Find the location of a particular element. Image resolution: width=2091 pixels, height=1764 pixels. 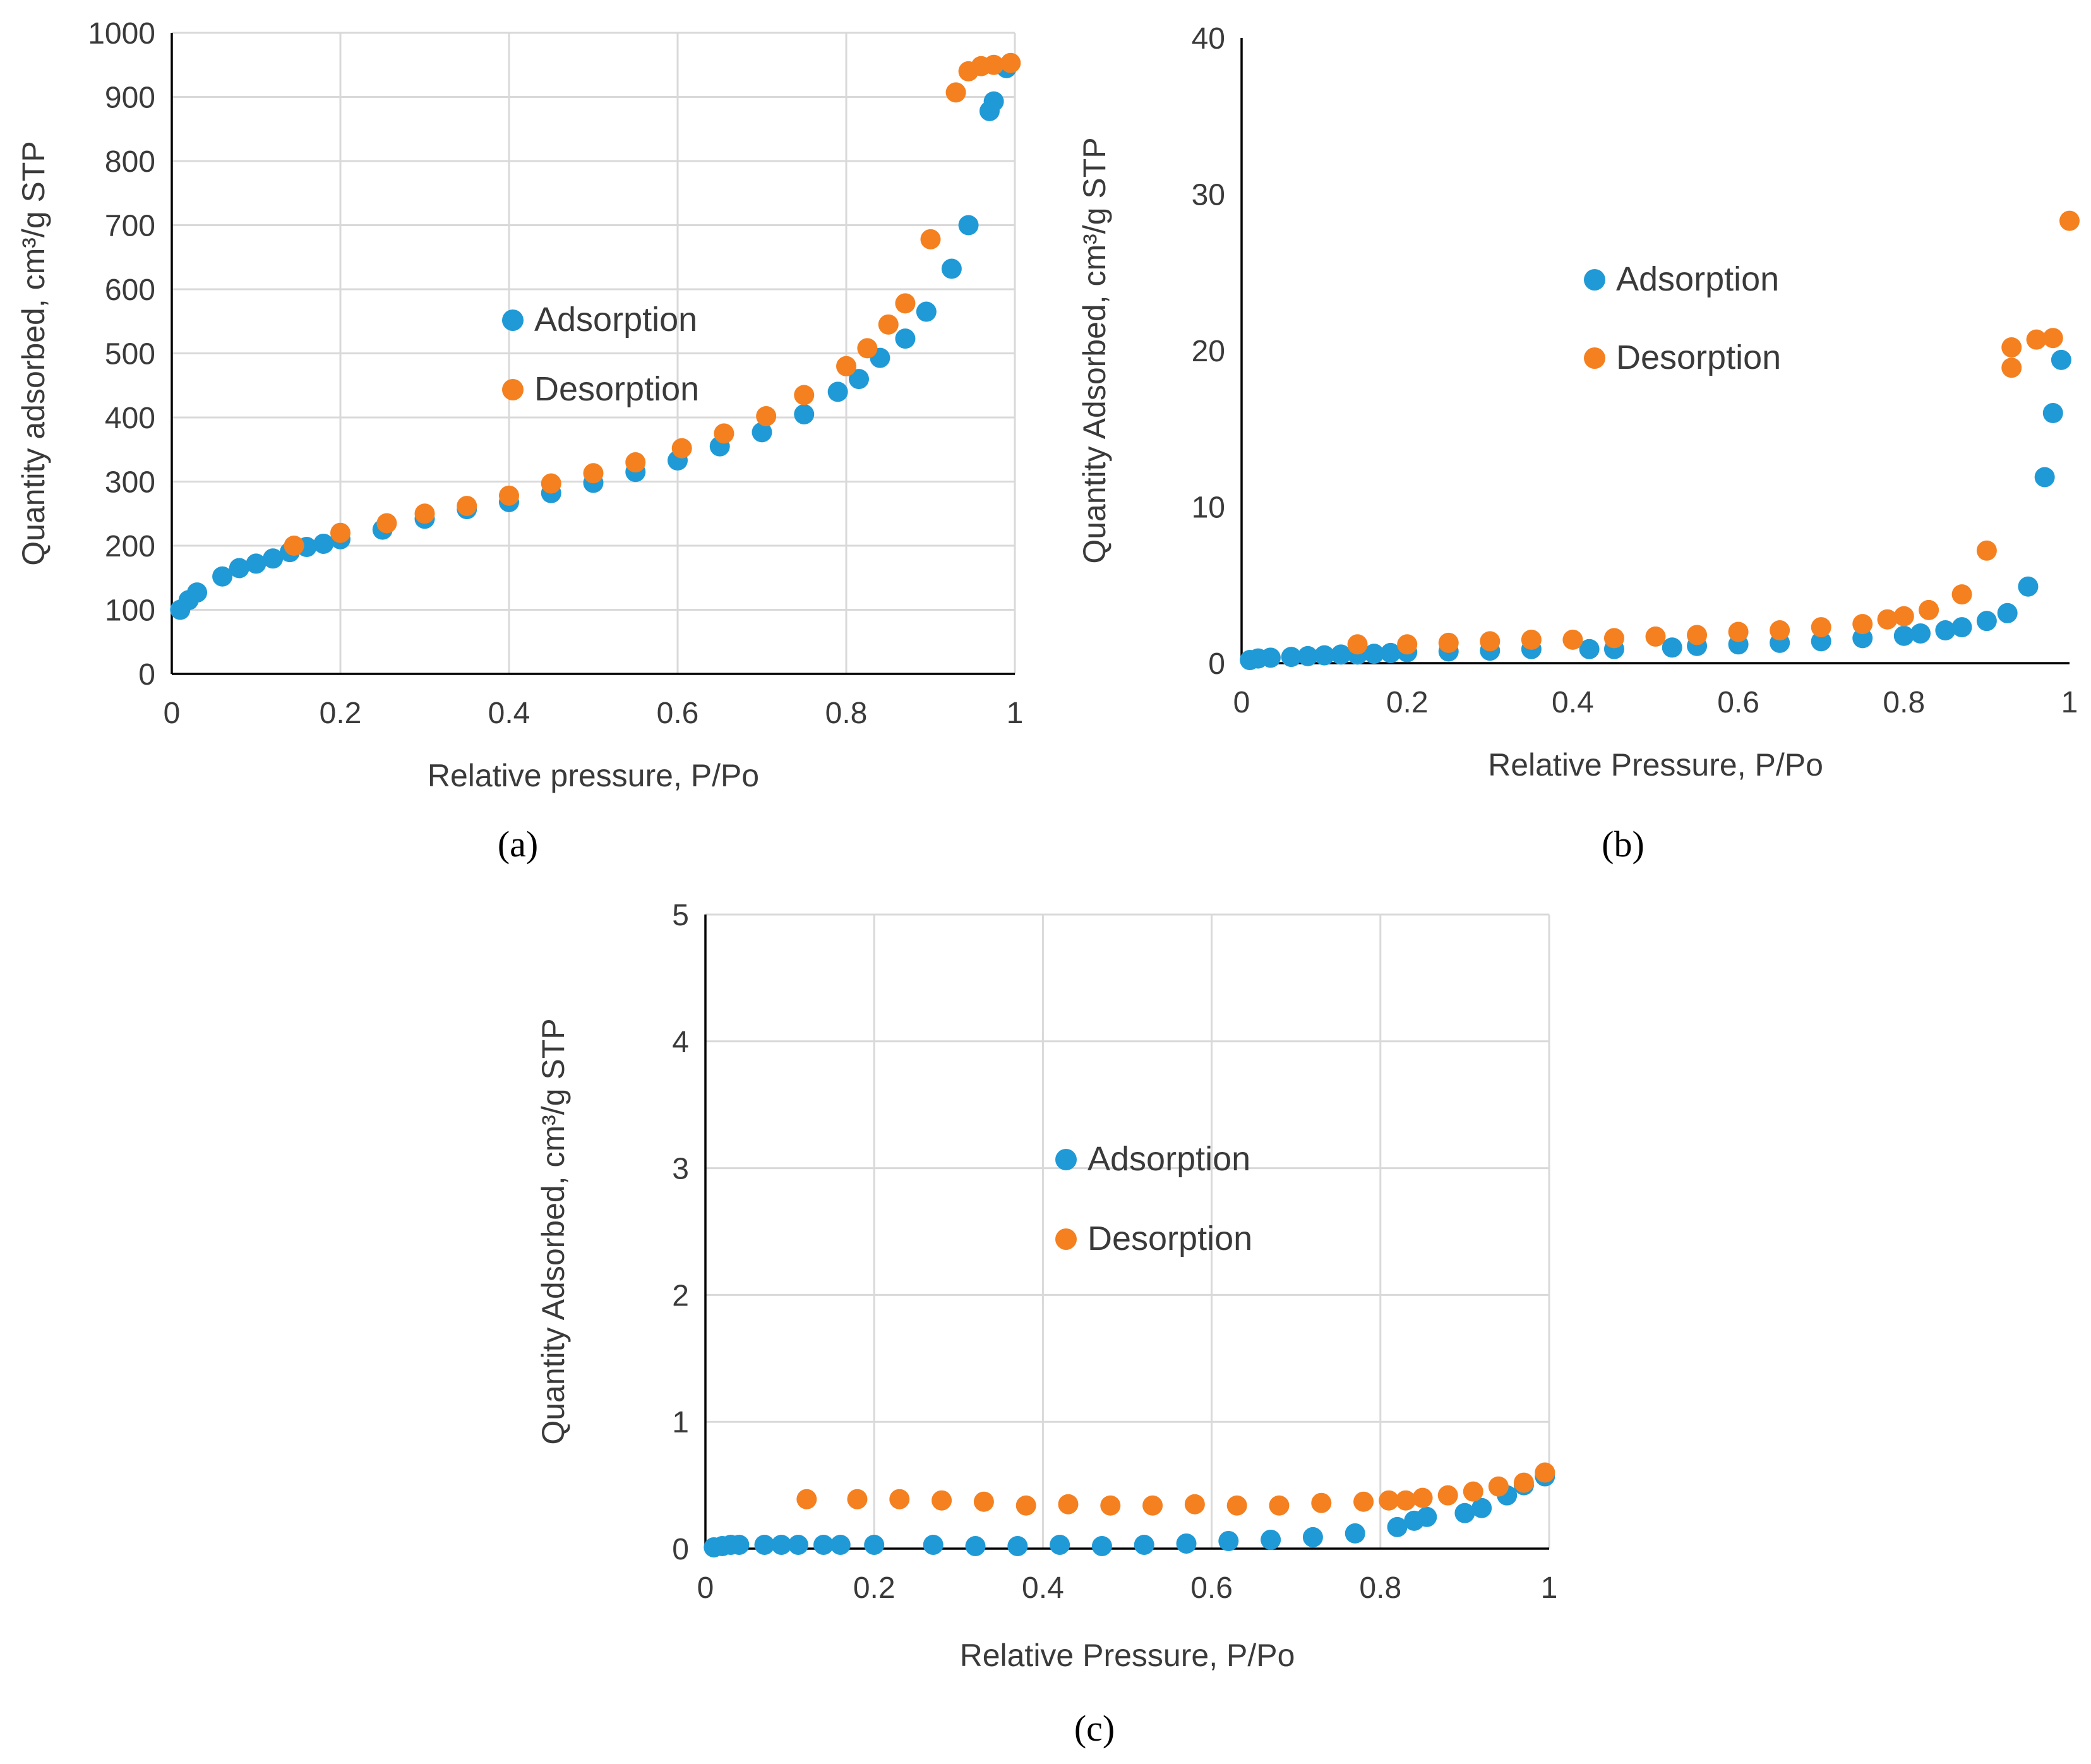

panel-label: (b) is located at coordinates (1624, 844).